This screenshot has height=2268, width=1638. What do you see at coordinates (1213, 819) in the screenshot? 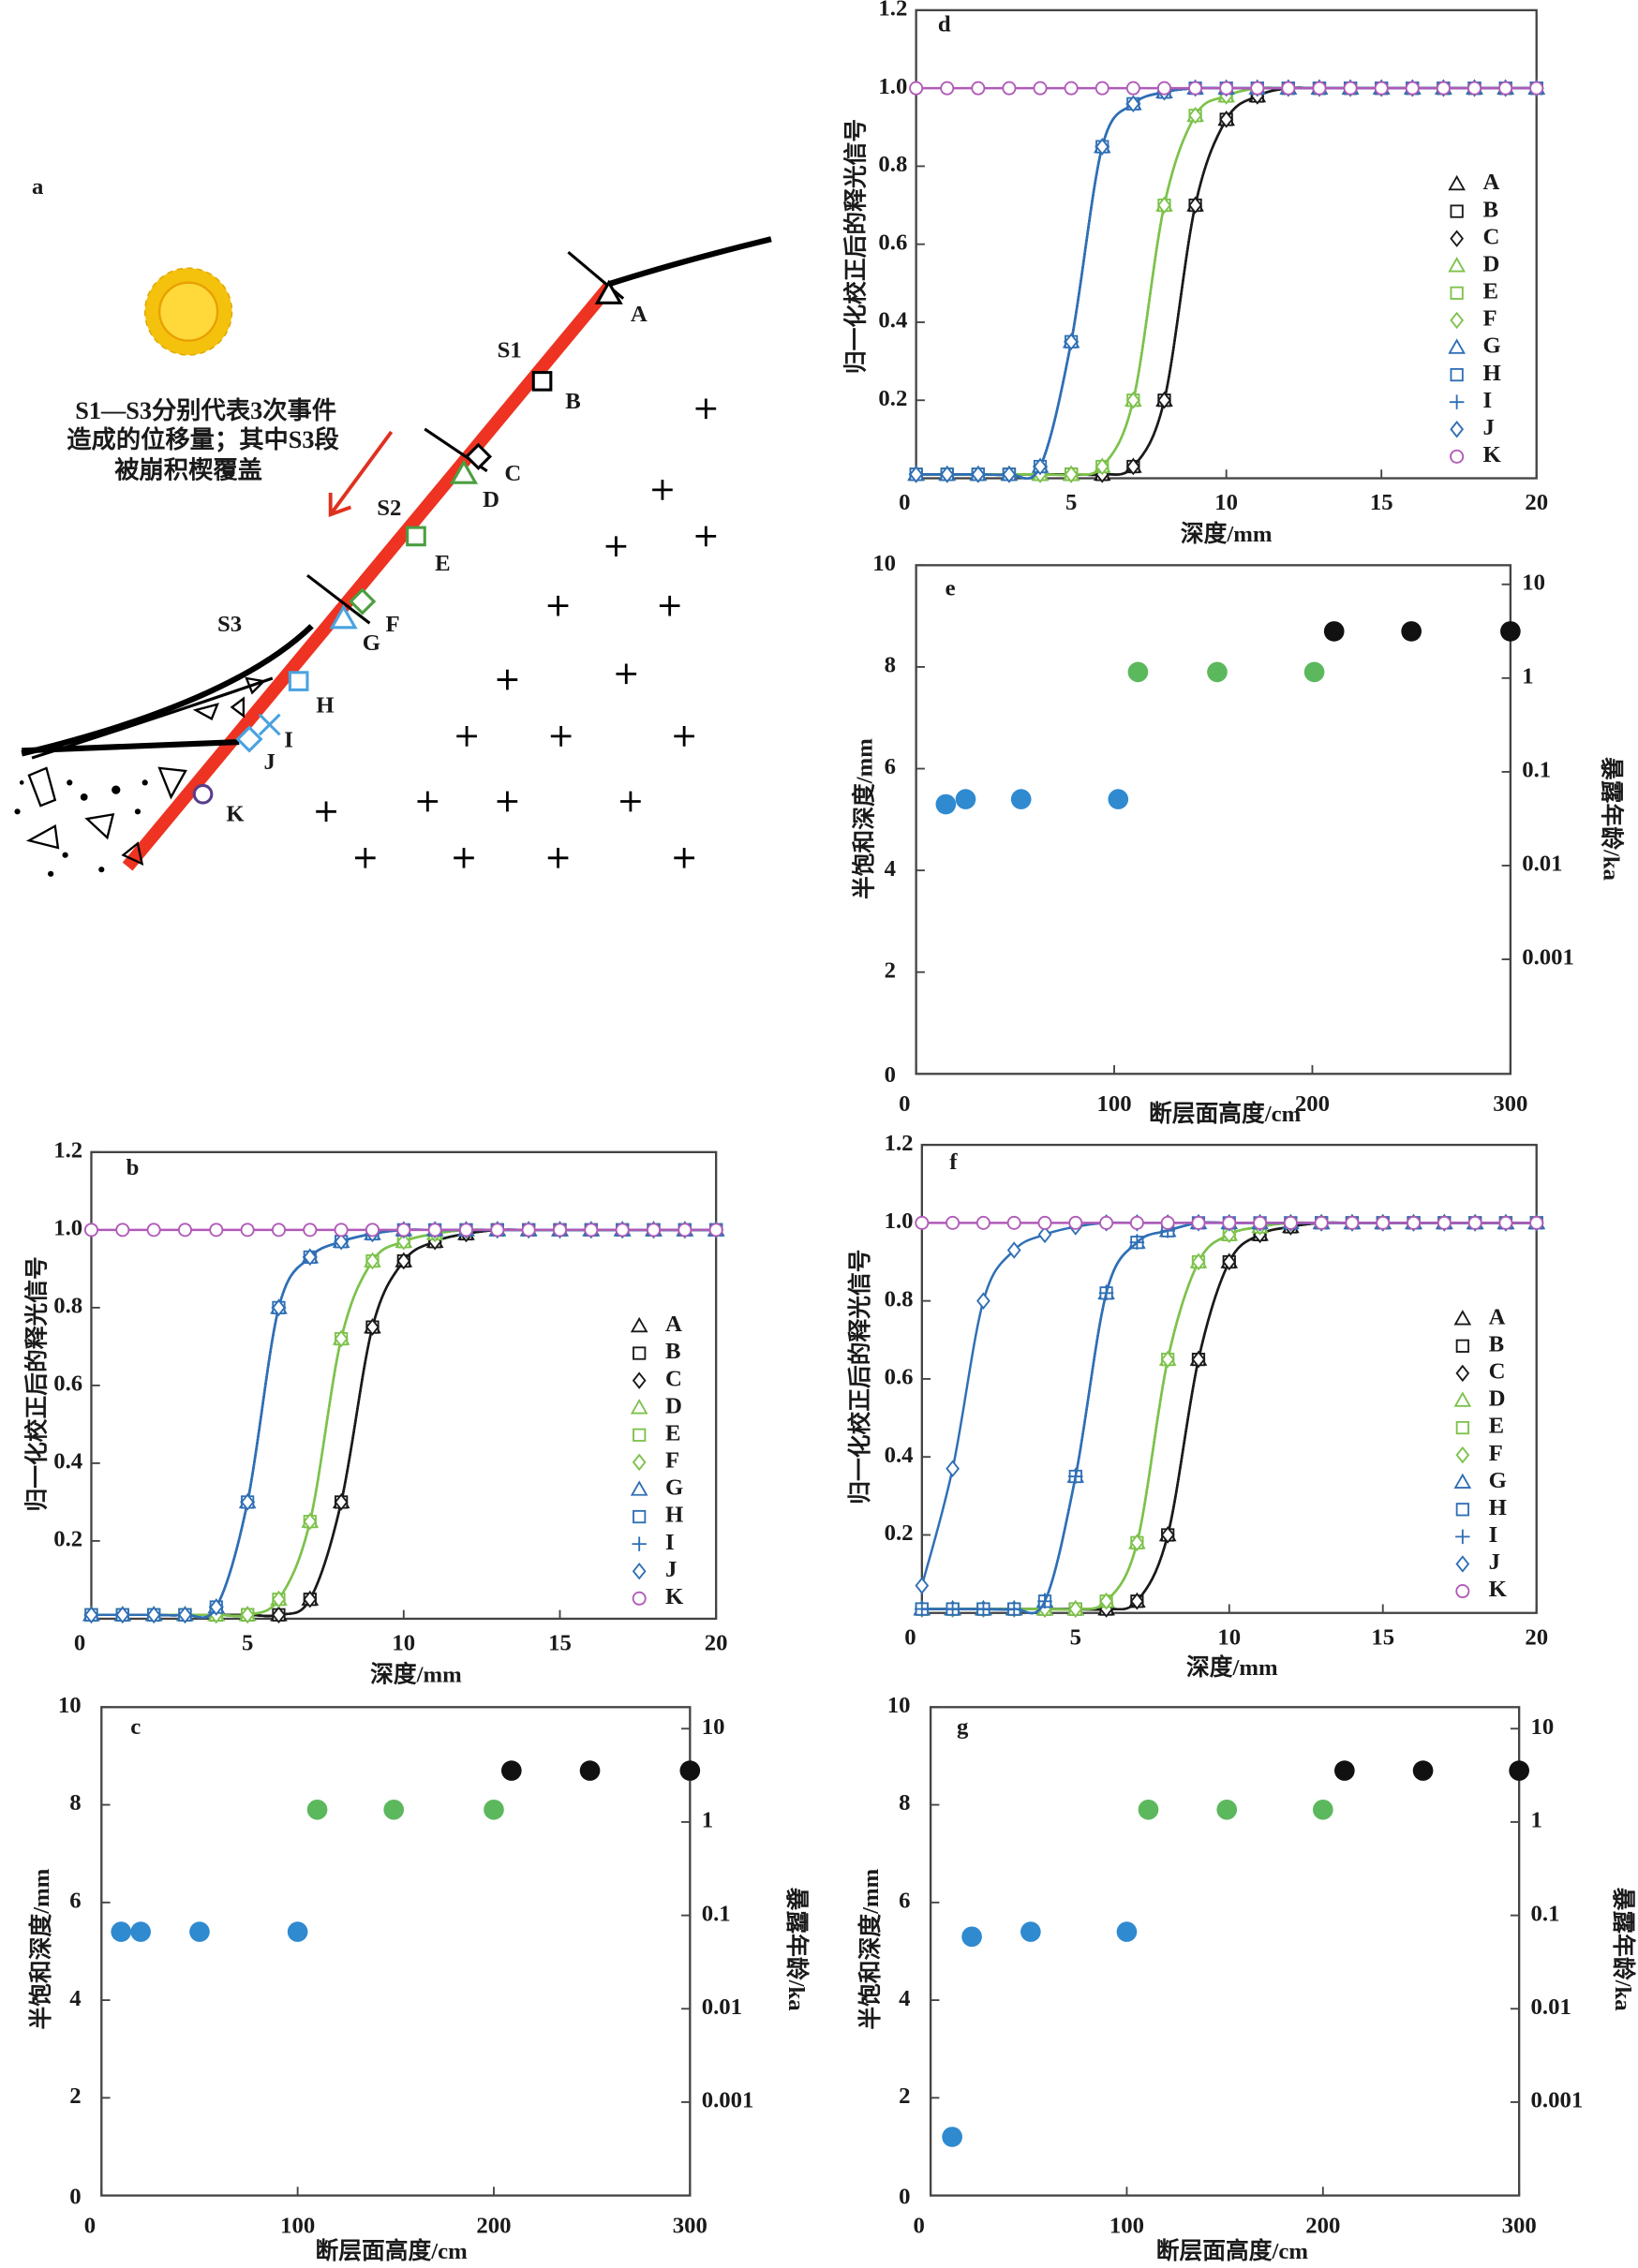
I see `plot-frame` at bounding box center [1213, 819].